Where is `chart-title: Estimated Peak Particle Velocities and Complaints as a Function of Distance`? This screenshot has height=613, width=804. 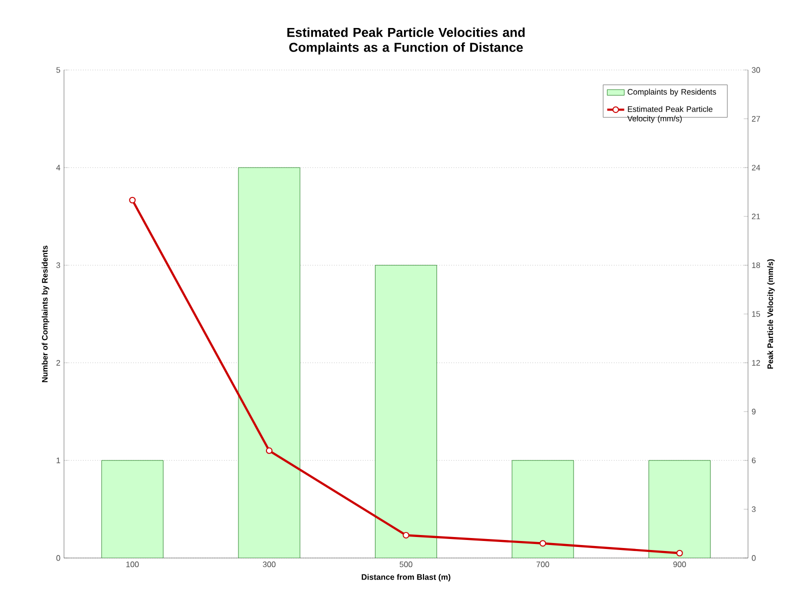 chart-title: Estimated Peak Particle Velocities and Complaints as a Function of Distance is located at coordinates (406, 40).